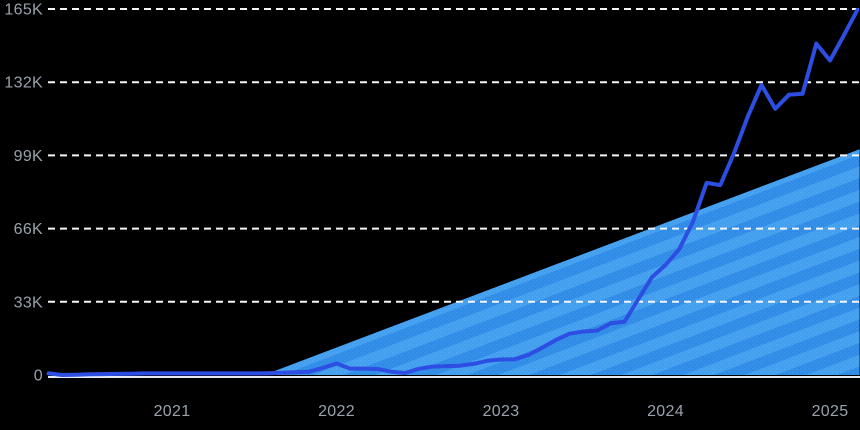  Describe the element at coordinates (28, 302) in the screenshot. I see `y-tick-label: 33K` at that location.